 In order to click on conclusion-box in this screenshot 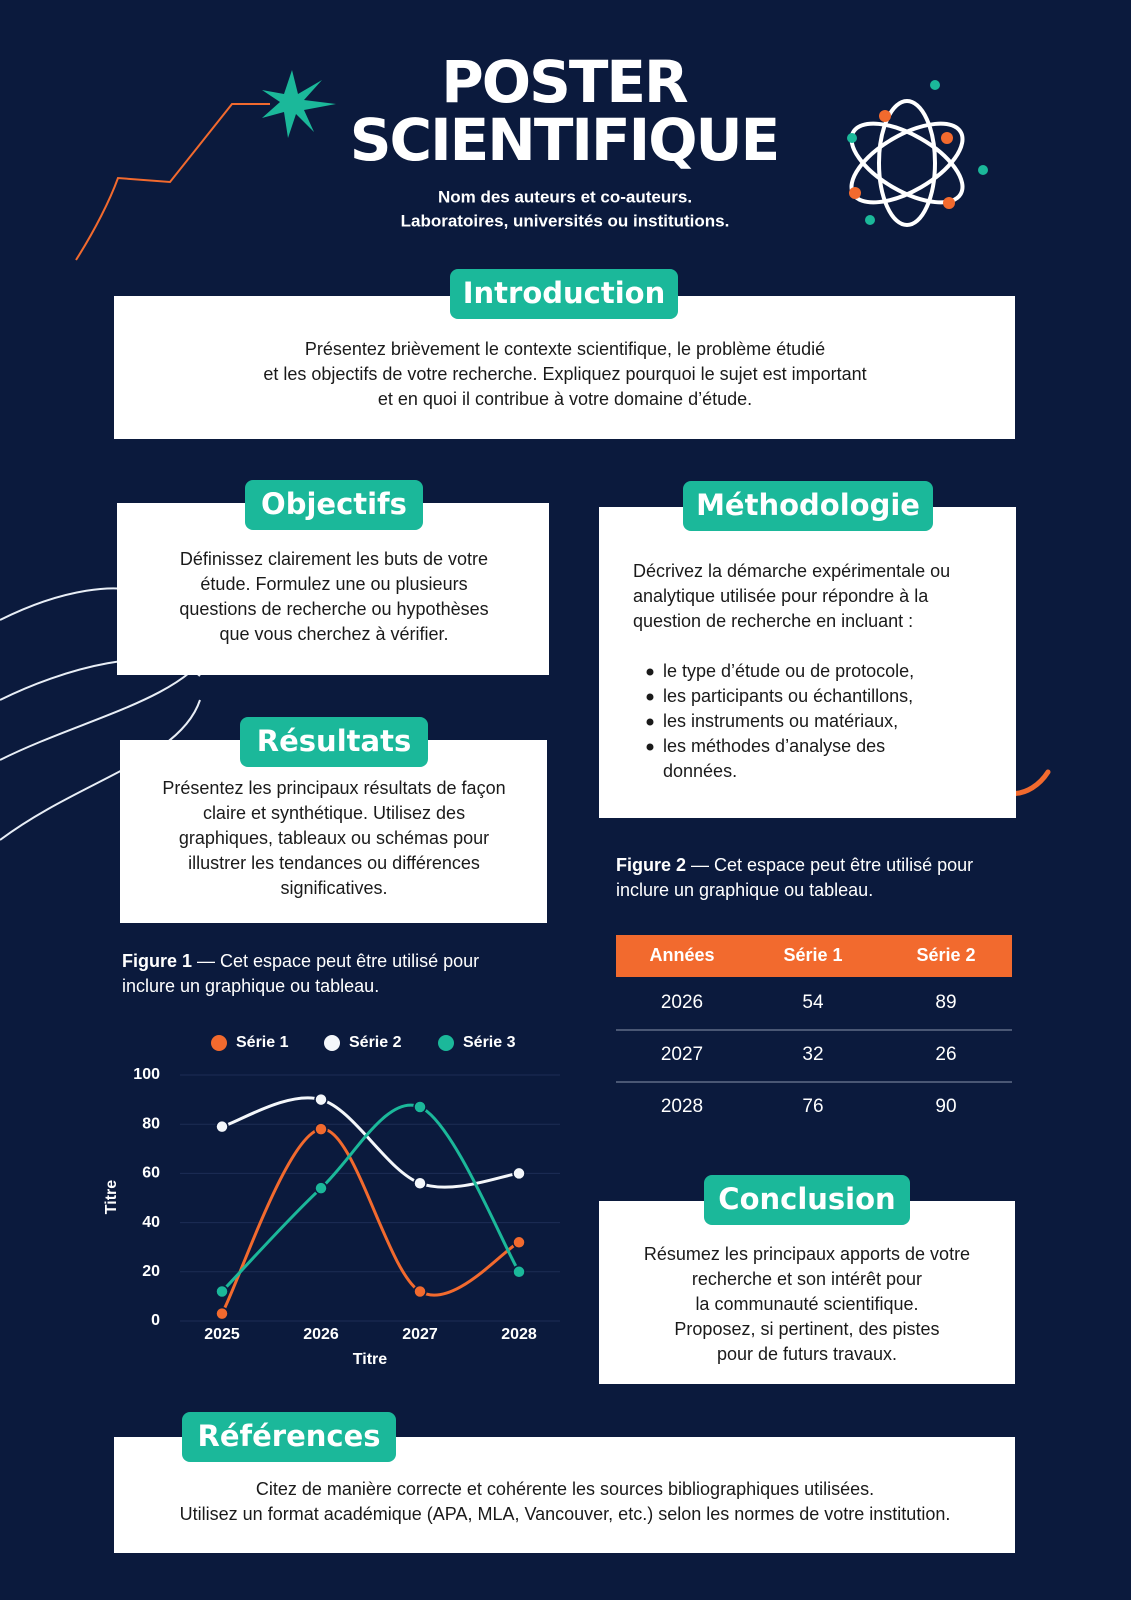, I will do `click(807, 1292)`.